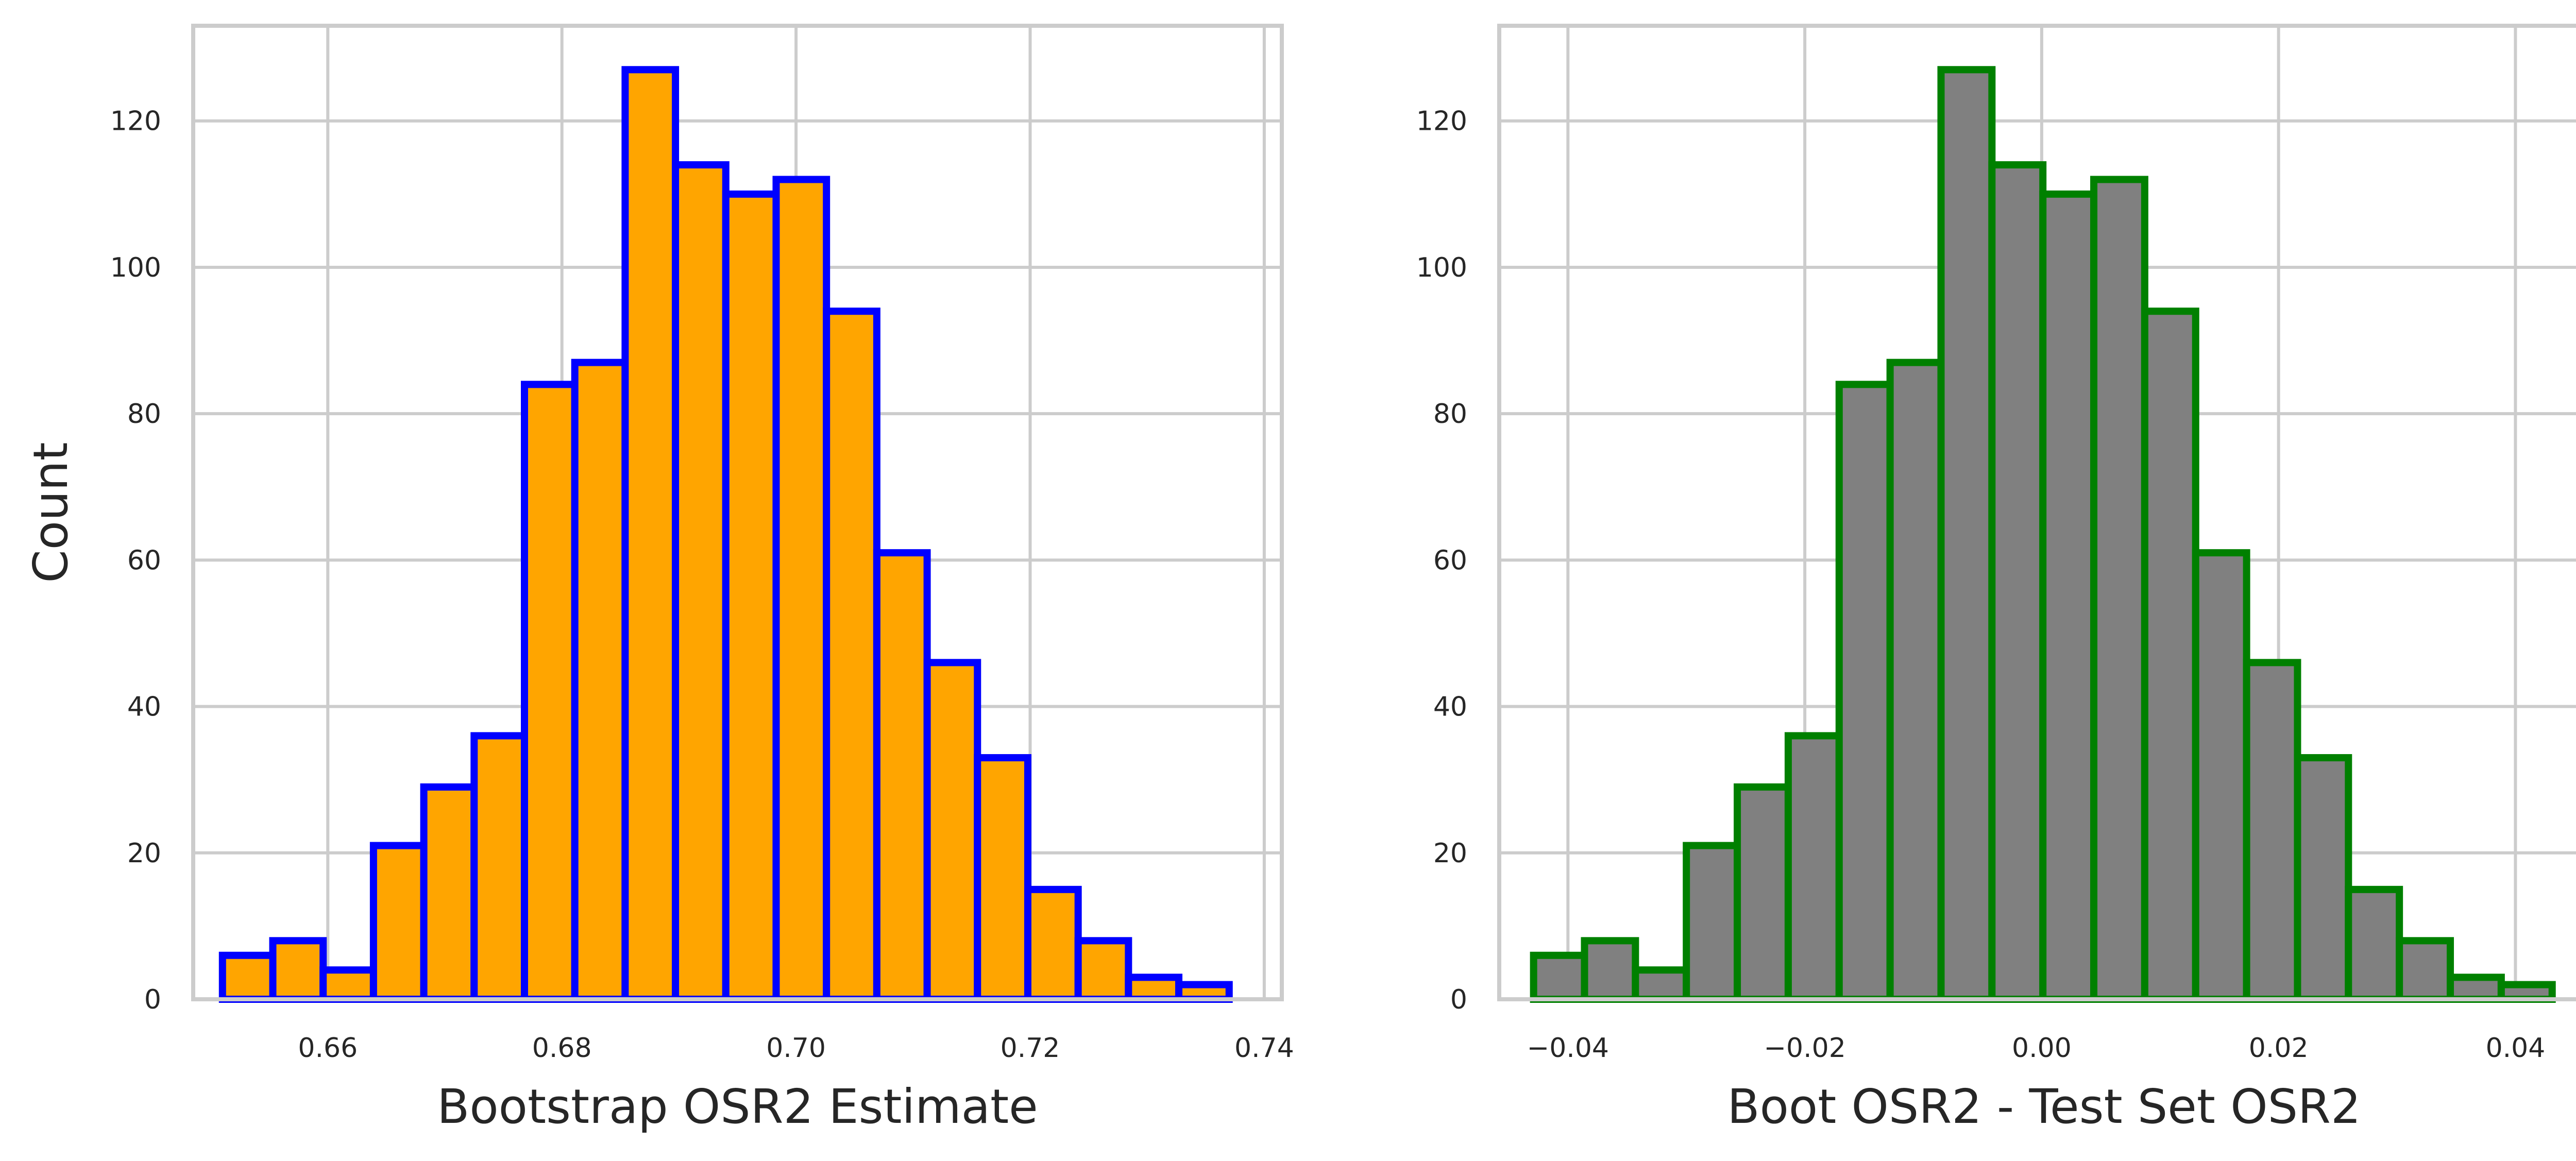 The width and height of the screenshot is (2576, 1161). I want to click on left-x-tick-label: 0.74, so click(1264, 1048).